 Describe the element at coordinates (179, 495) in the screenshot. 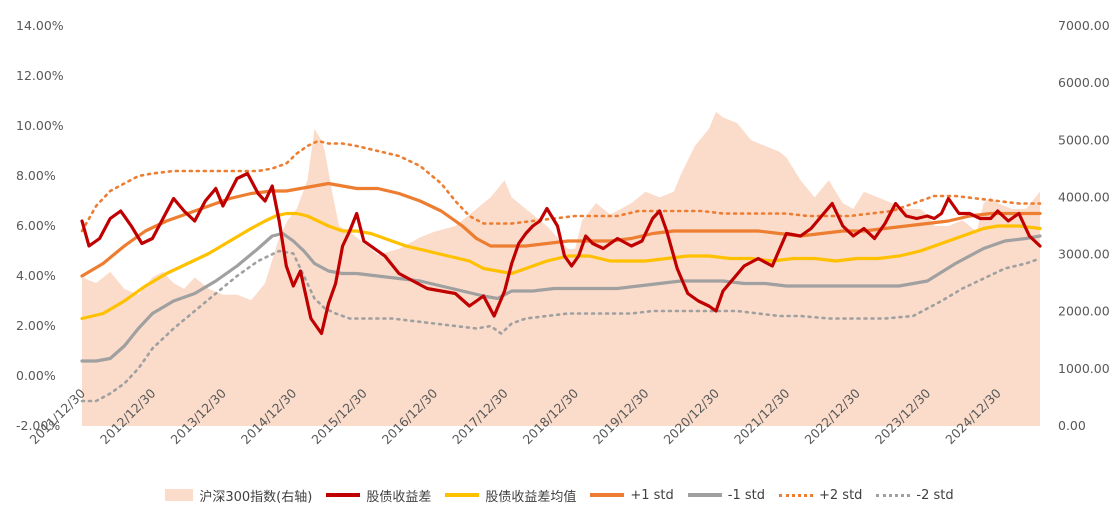

I see `legend-swatch-index` at that location.